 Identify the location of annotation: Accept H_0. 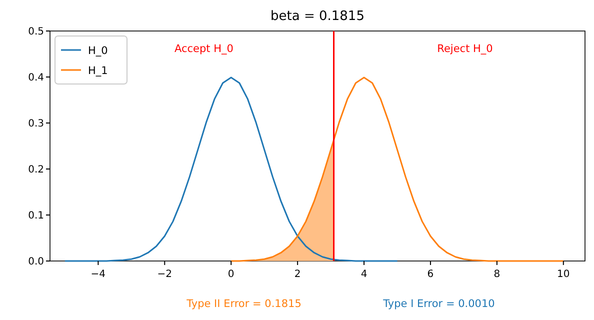
(204, 49).